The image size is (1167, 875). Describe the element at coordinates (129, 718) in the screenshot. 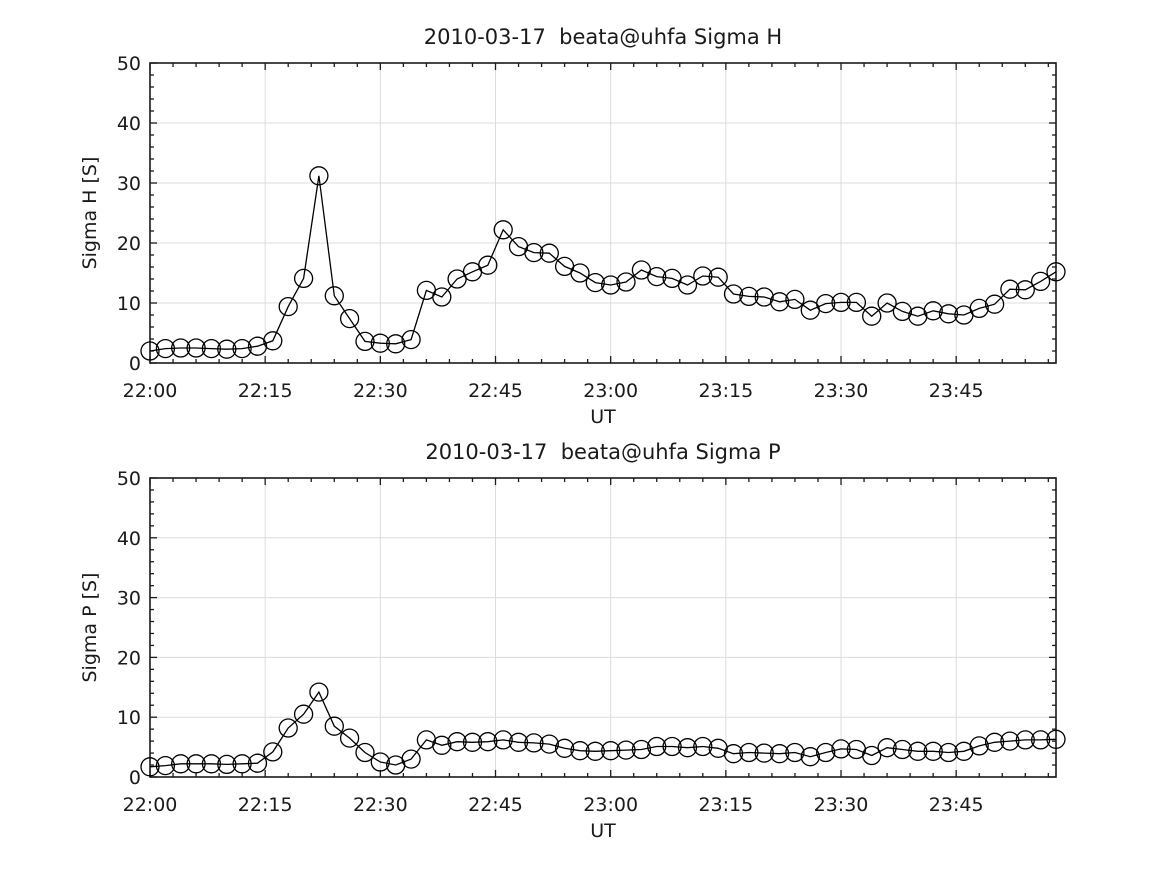

I see `y-tick-label: 10` at that location.